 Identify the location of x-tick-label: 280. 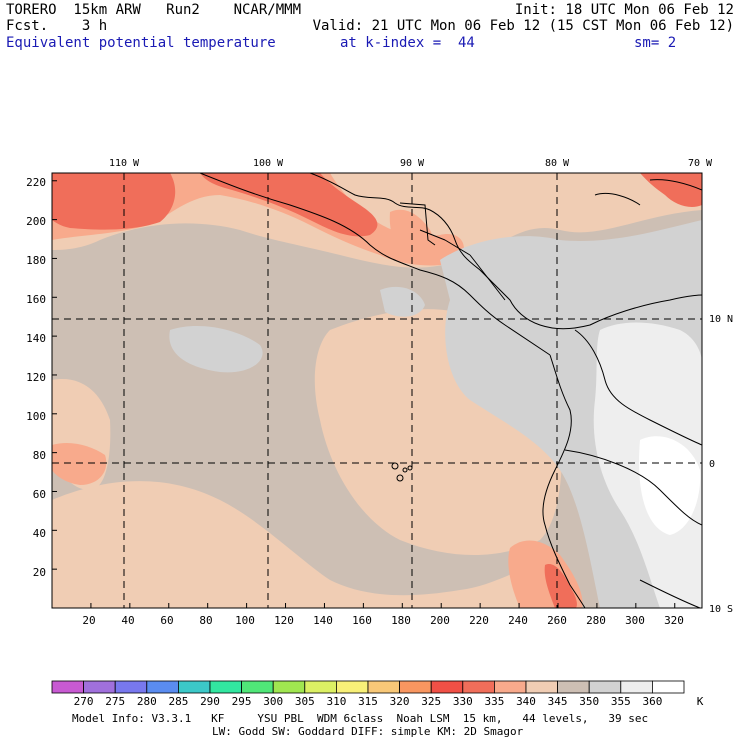
(596, 620).